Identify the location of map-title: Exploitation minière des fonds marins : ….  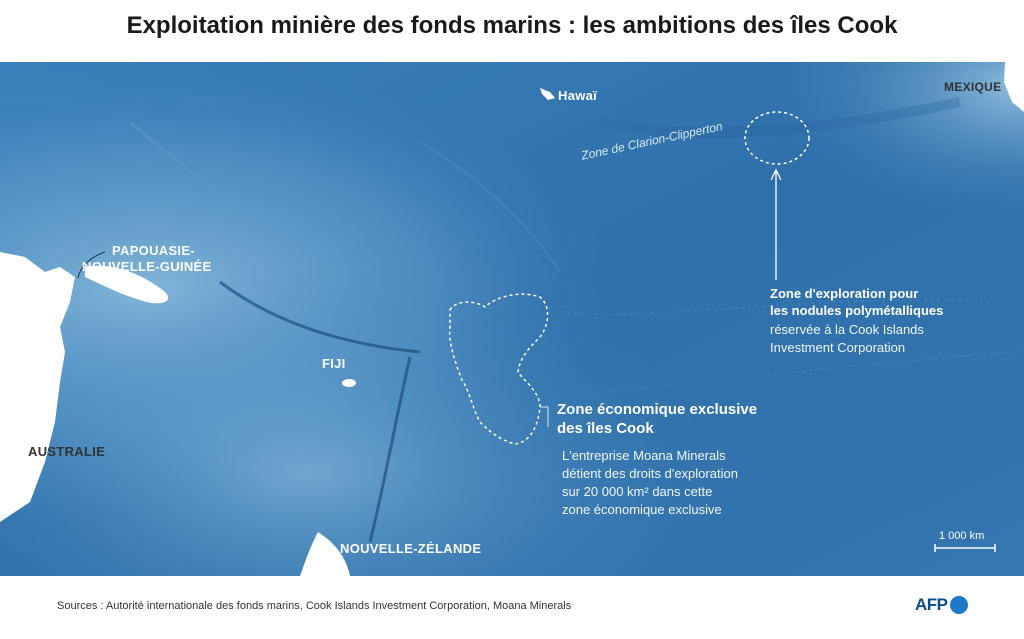
(512, 25).